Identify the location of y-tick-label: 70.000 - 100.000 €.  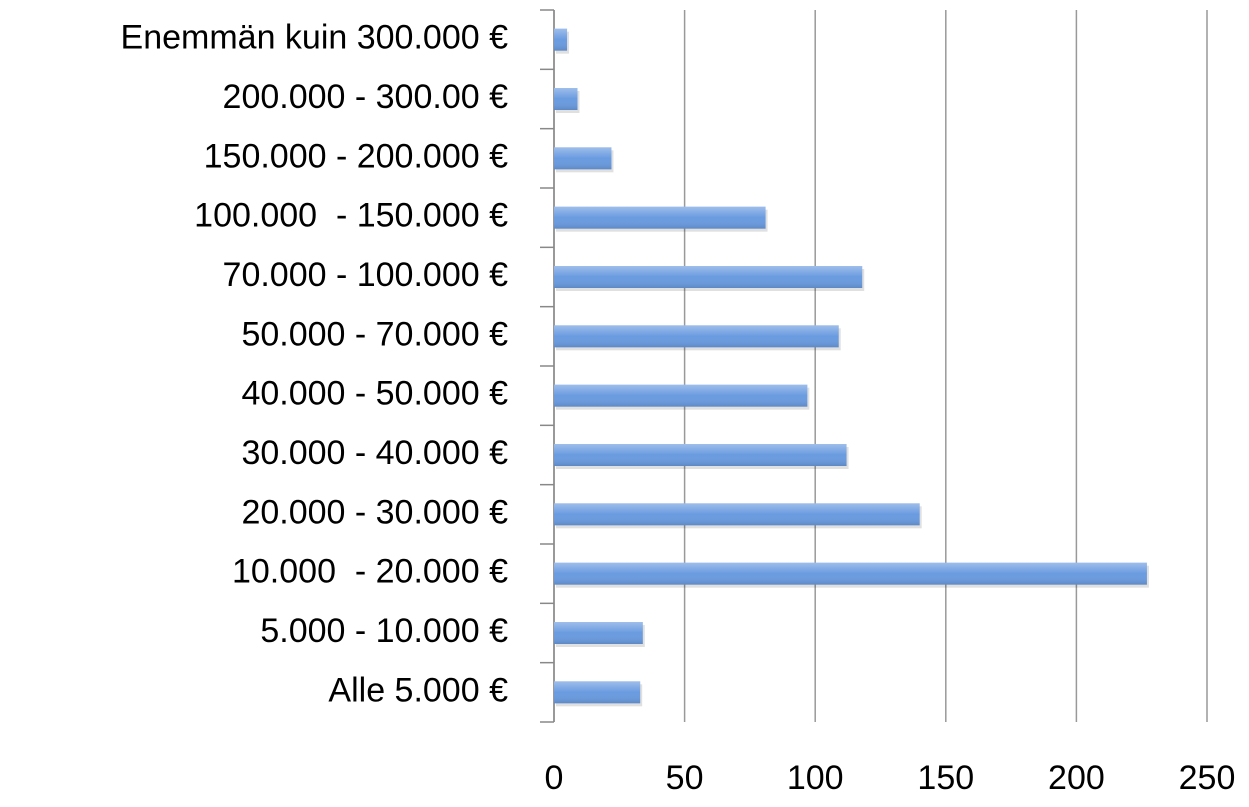
(366, 275).